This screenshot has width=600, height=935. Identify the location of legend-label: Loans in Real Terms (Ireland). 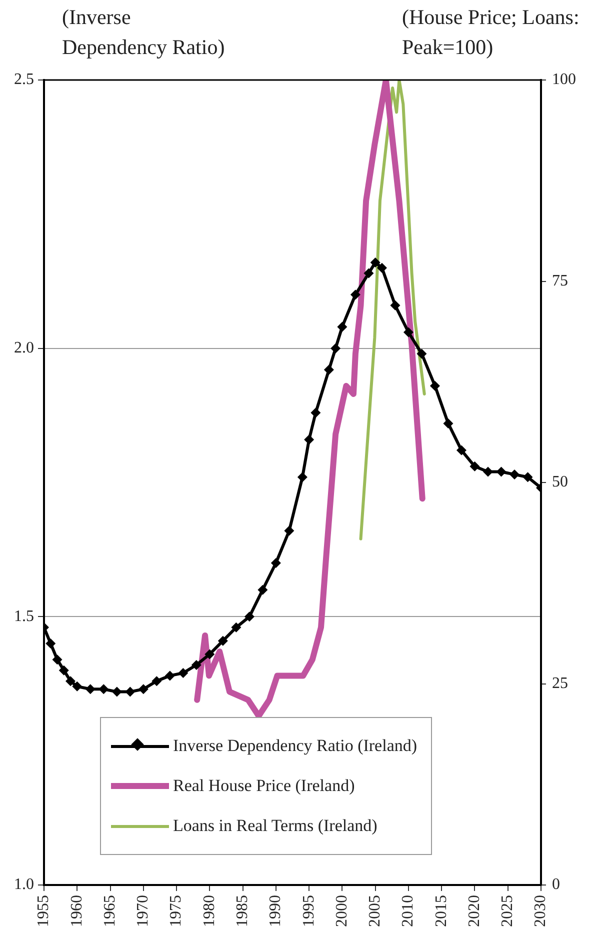
(275, 826).